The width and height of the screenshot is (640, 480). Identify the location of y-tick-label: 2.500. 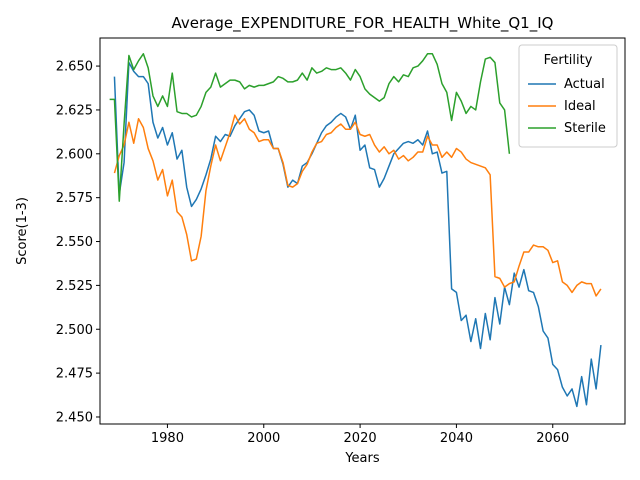
(74, 330).